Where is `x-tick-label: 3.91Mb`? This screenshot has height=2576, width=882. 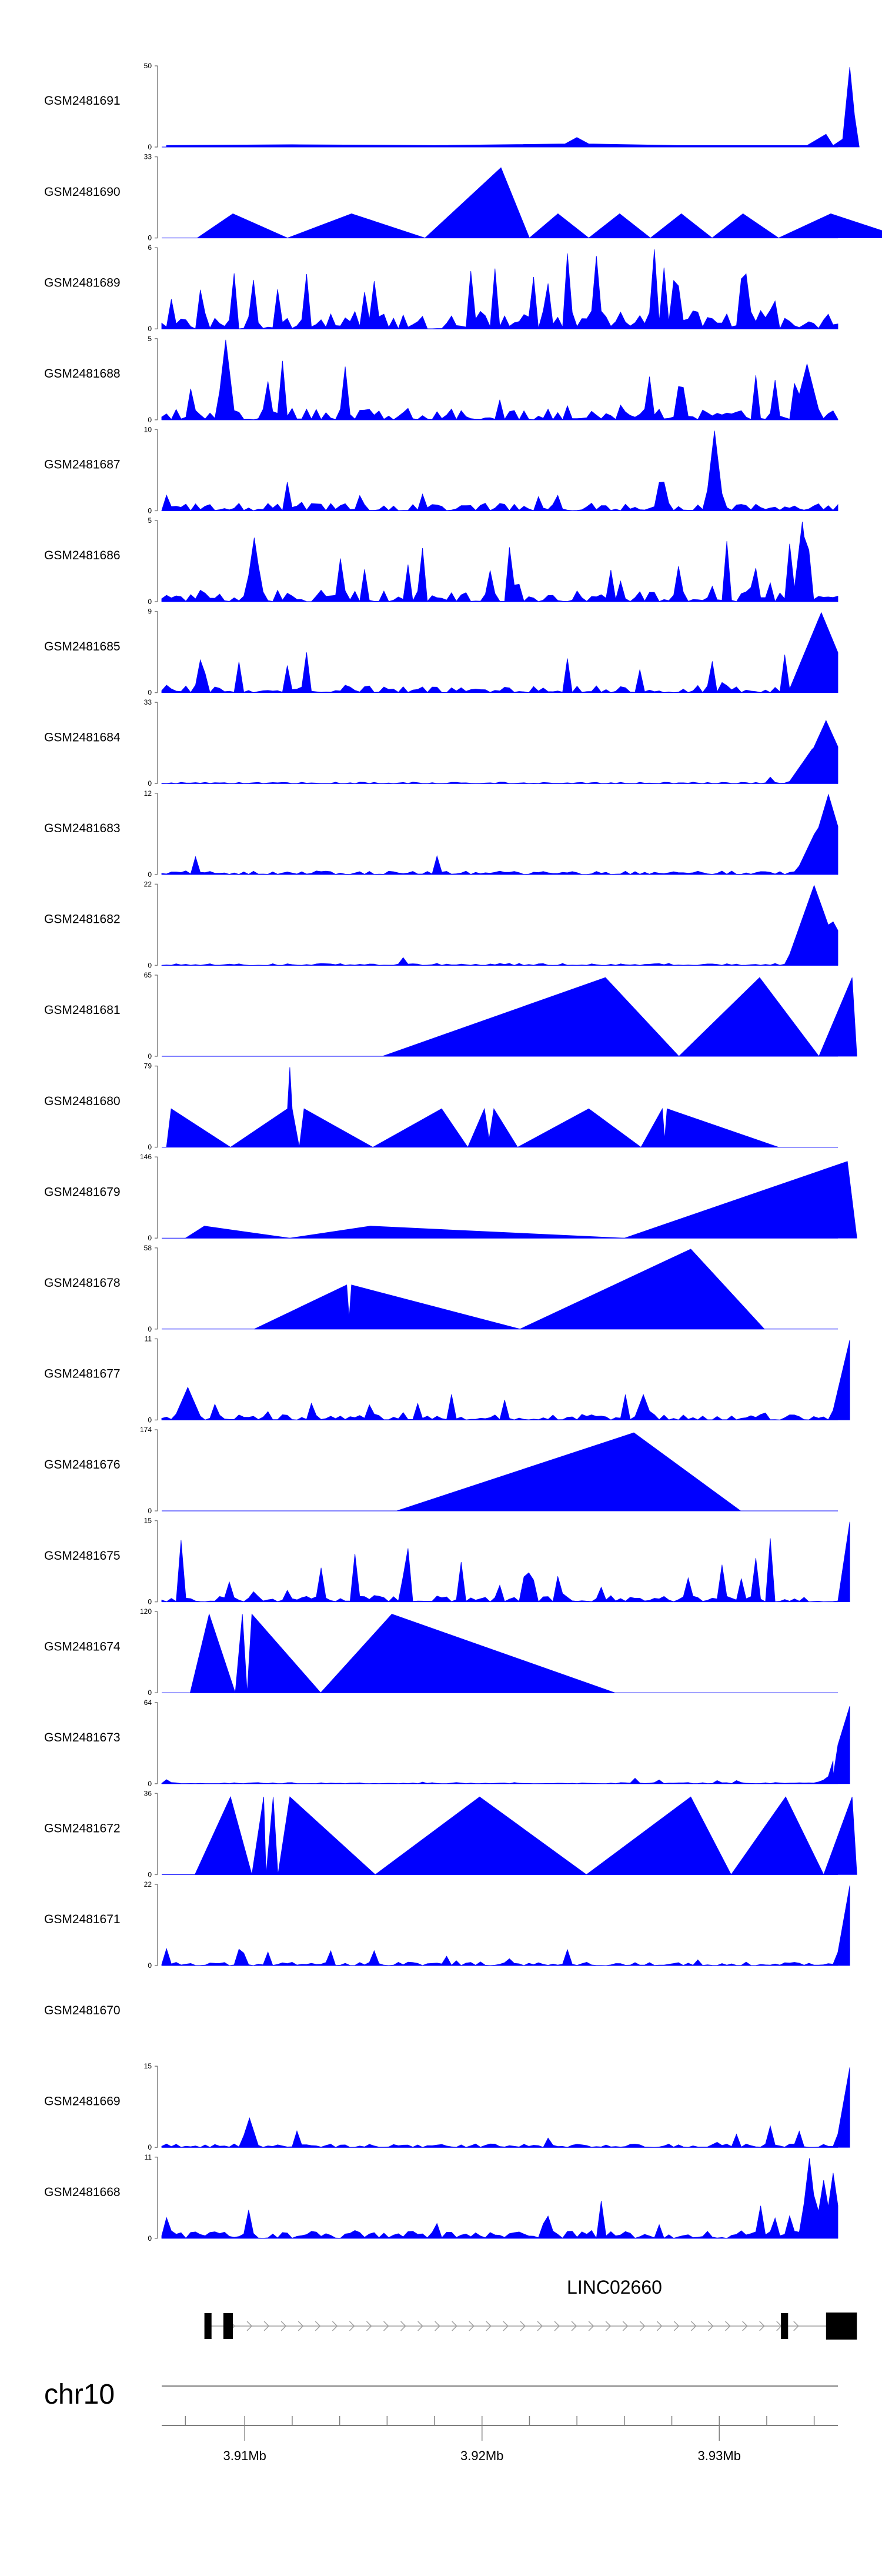
x-tick-label: 3.91Mb is located at coordinates (244, 2455).